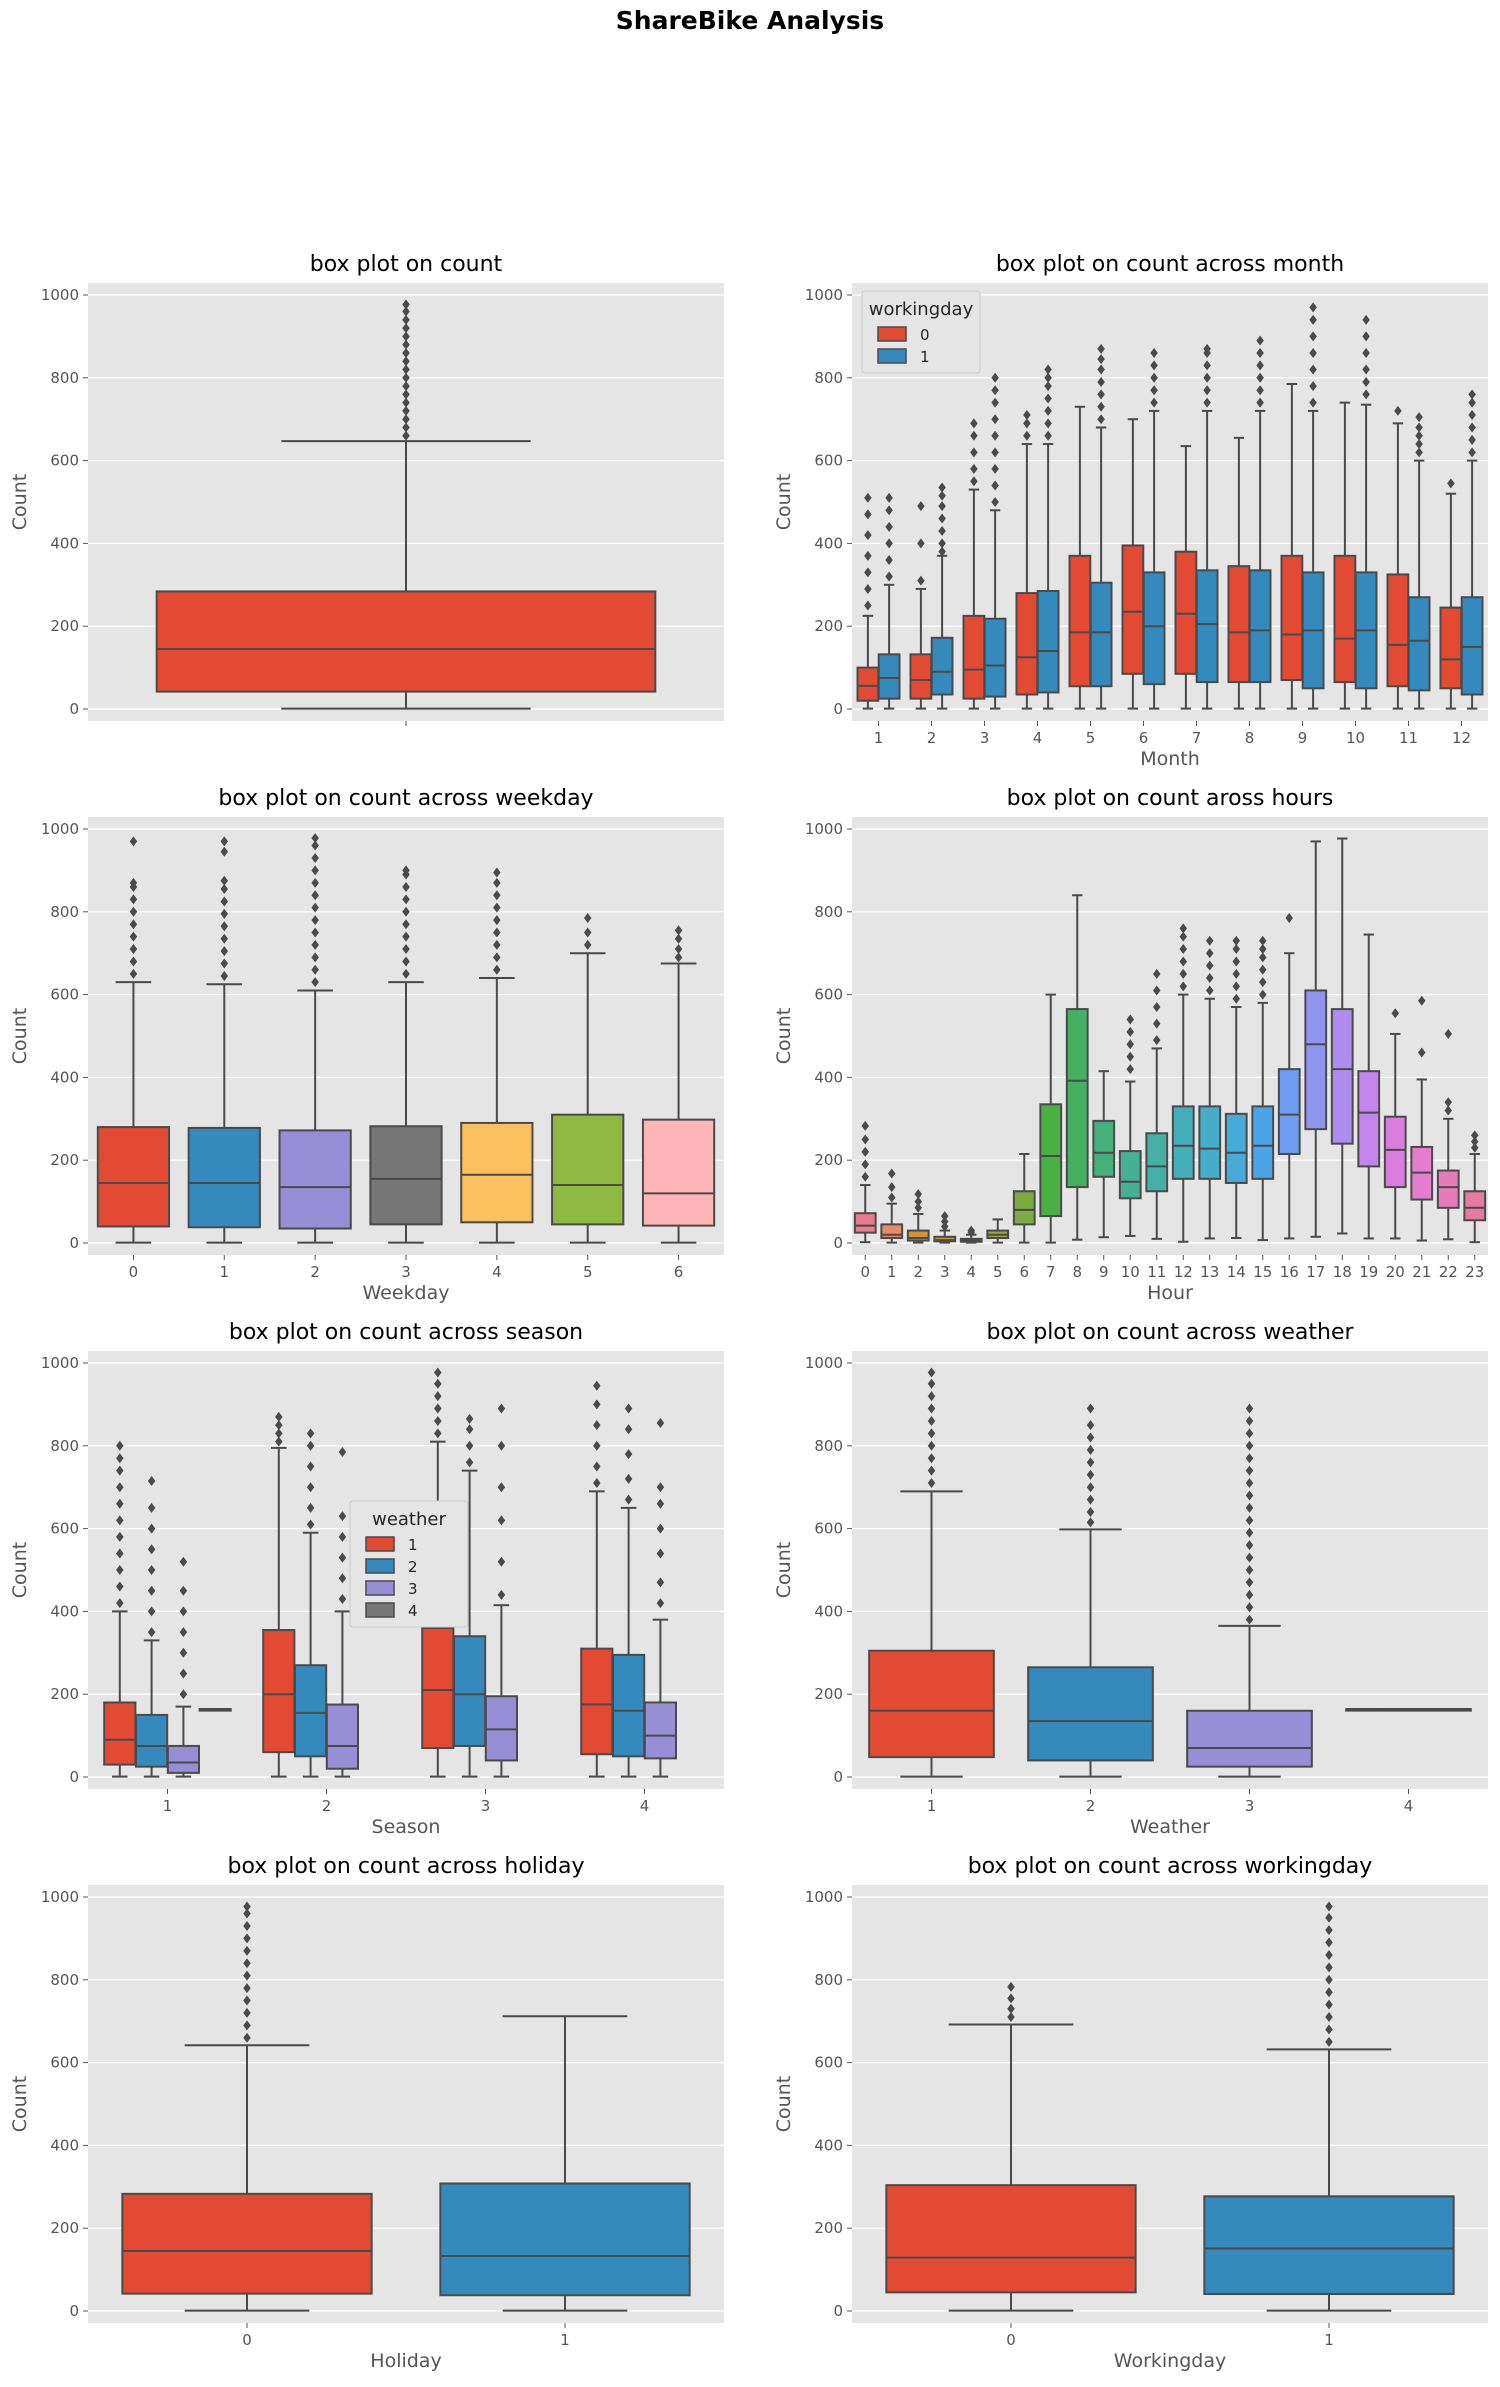 This screenshot has width=1500, height=2387. I want to click on x-tick-label: 12, so click(1461, 738).